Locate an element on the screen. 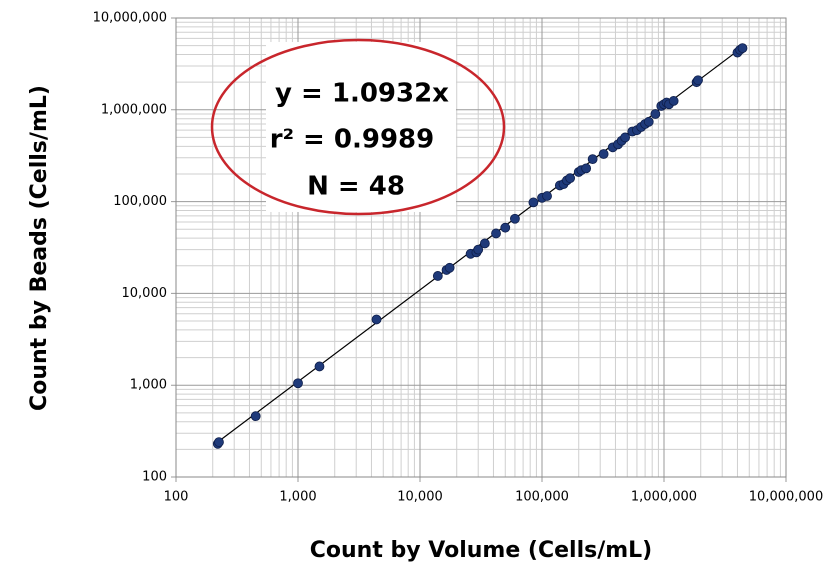 The image size is (838, 575). y-tick-label: 10,000,000 is located at coordinates (130, 18).